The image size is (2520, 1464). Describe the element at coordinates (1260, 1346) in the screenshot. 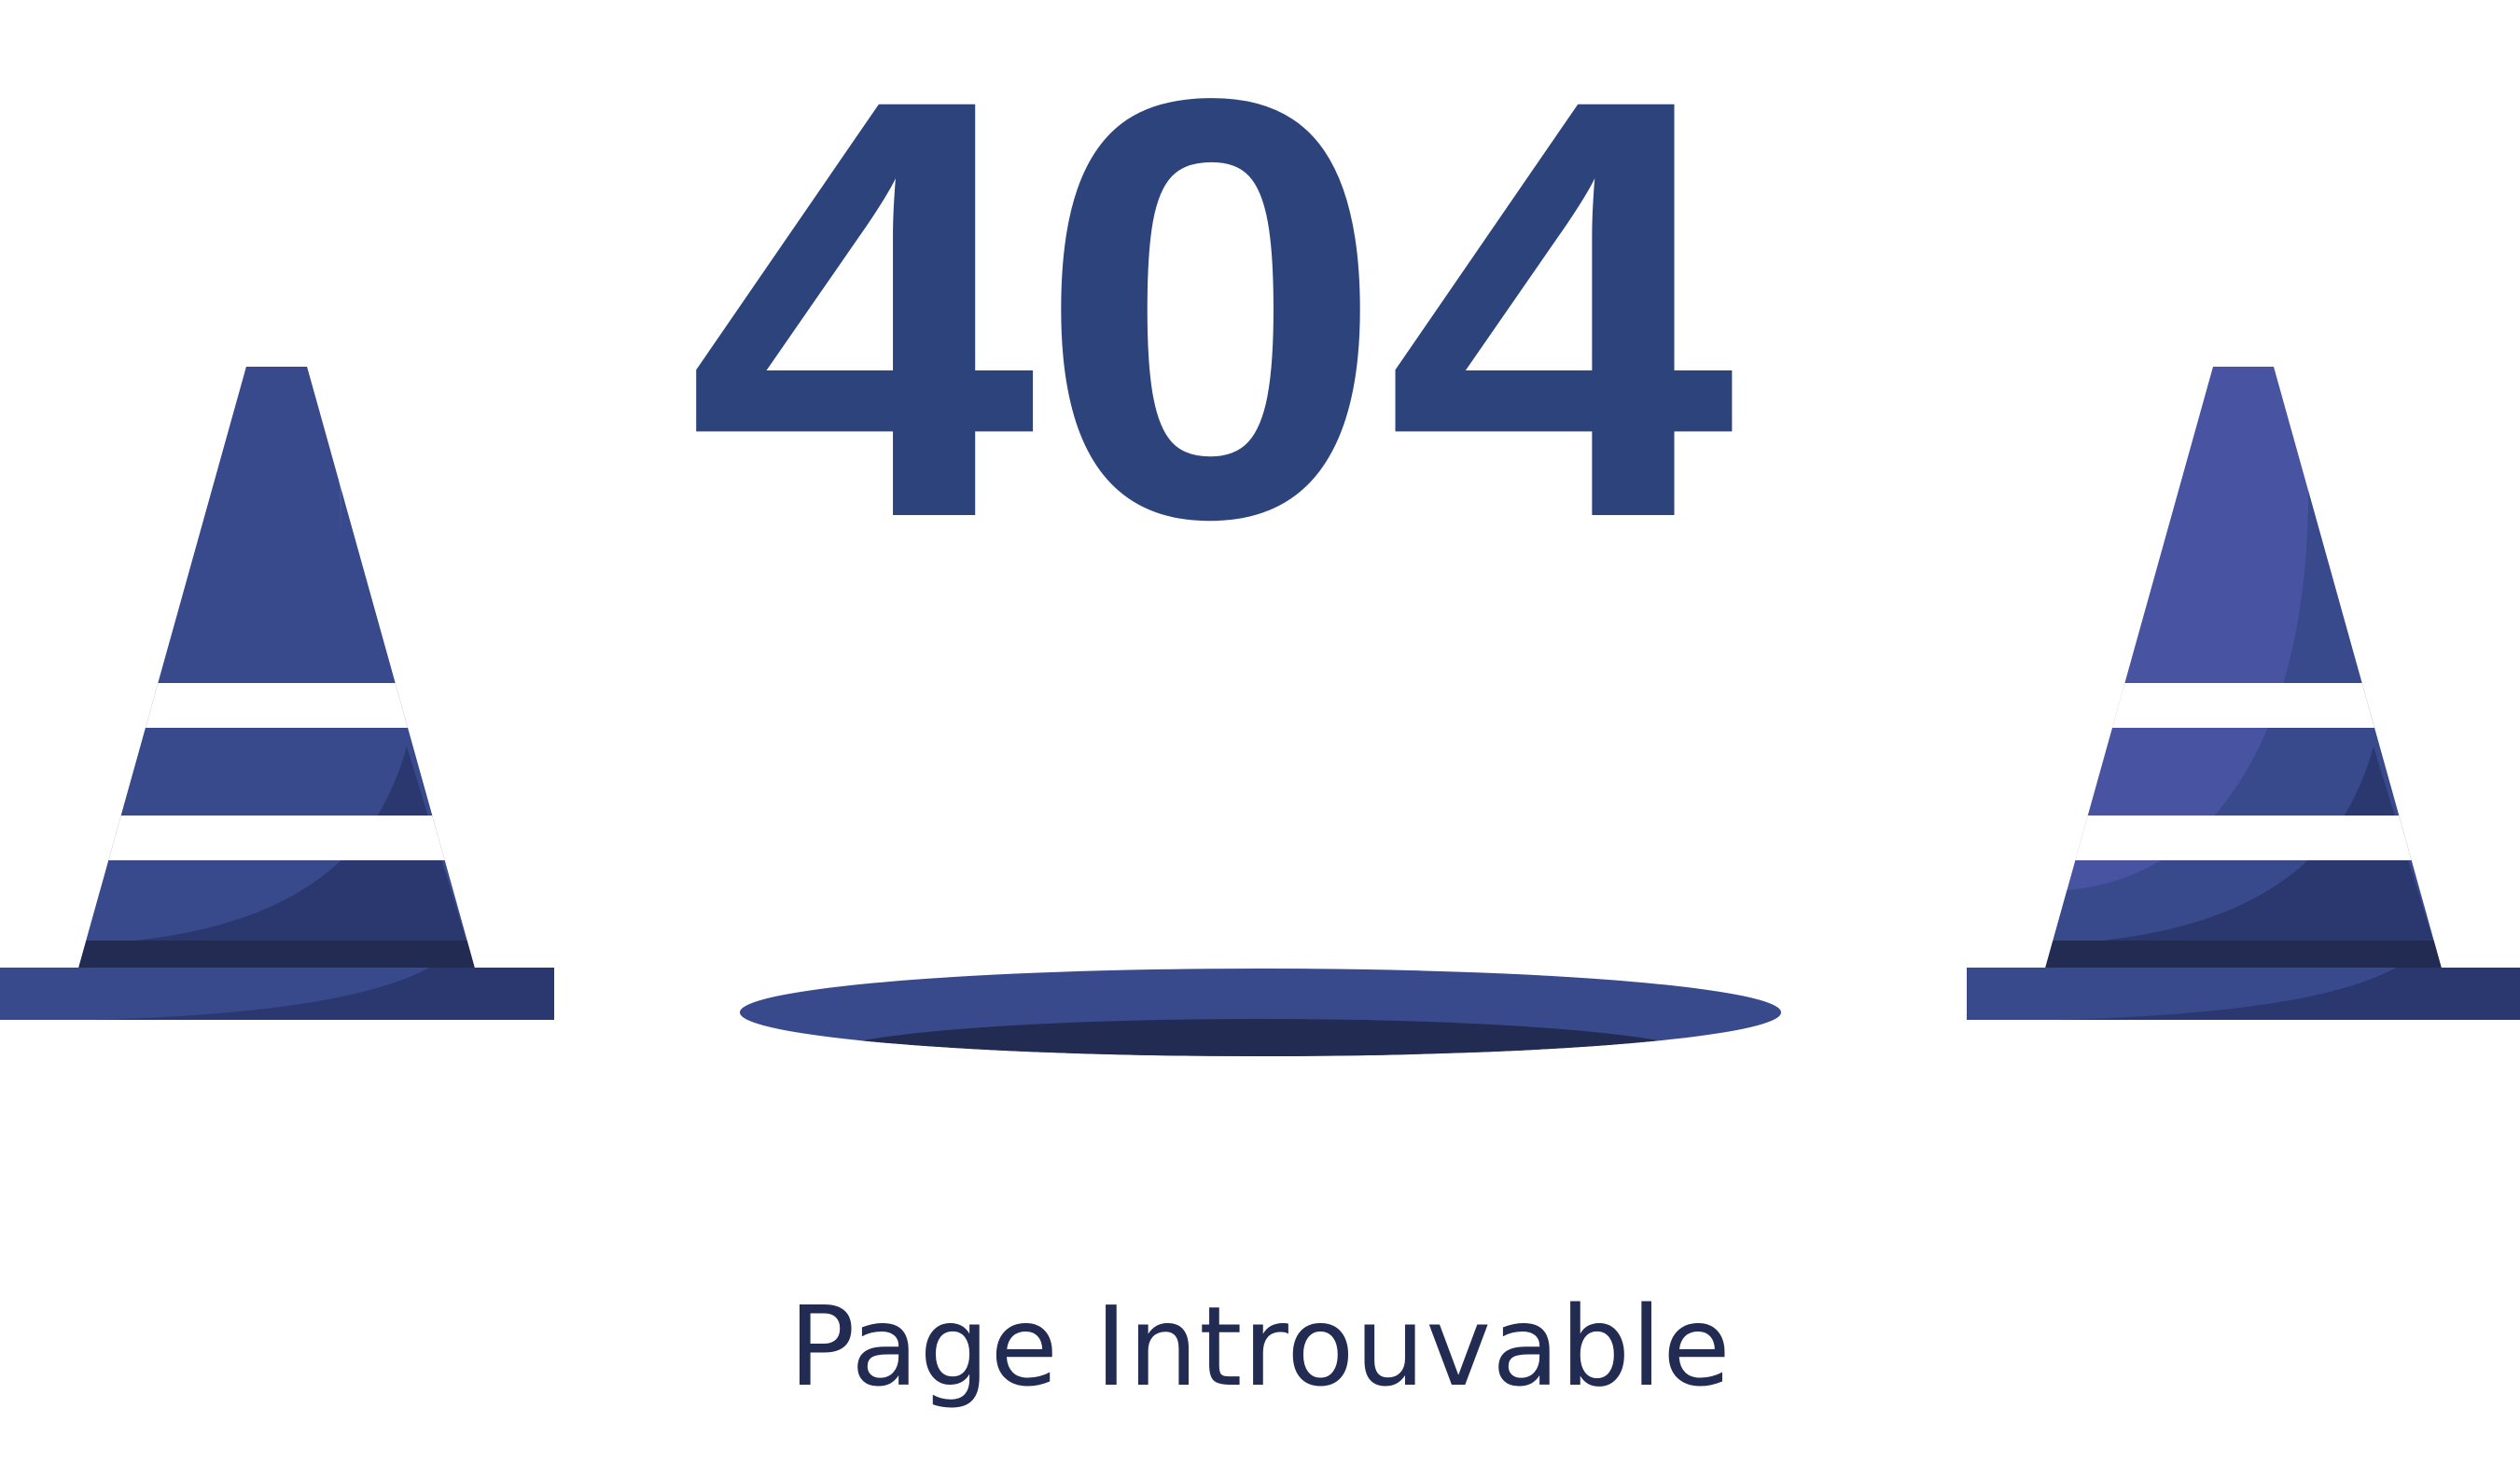

I see `page-not-found-message: Page Introuvable` at that location.